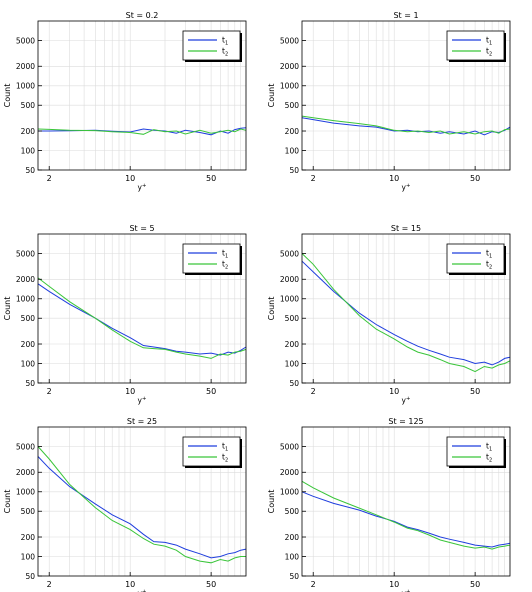  What do you see at coordinates (403, 187) in the screenshot?
I see `x-axis-label-base: y` at bounding box center [403, 187].